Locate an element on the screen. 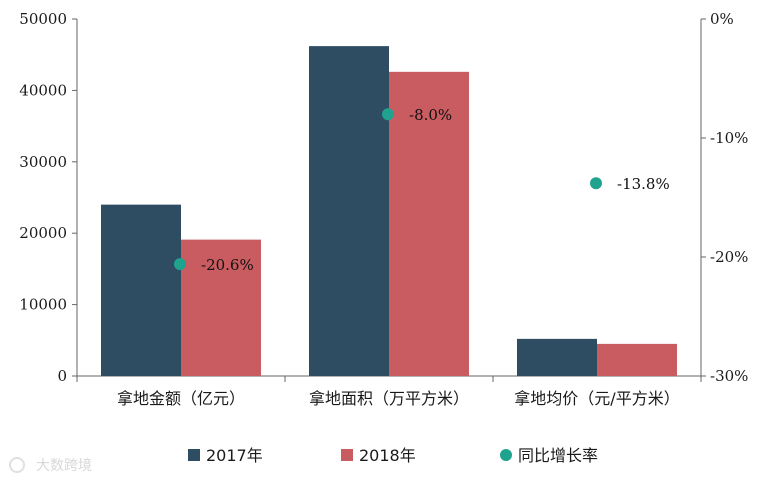  left-tick-label: 40000 is located at coordinates (43, 90).